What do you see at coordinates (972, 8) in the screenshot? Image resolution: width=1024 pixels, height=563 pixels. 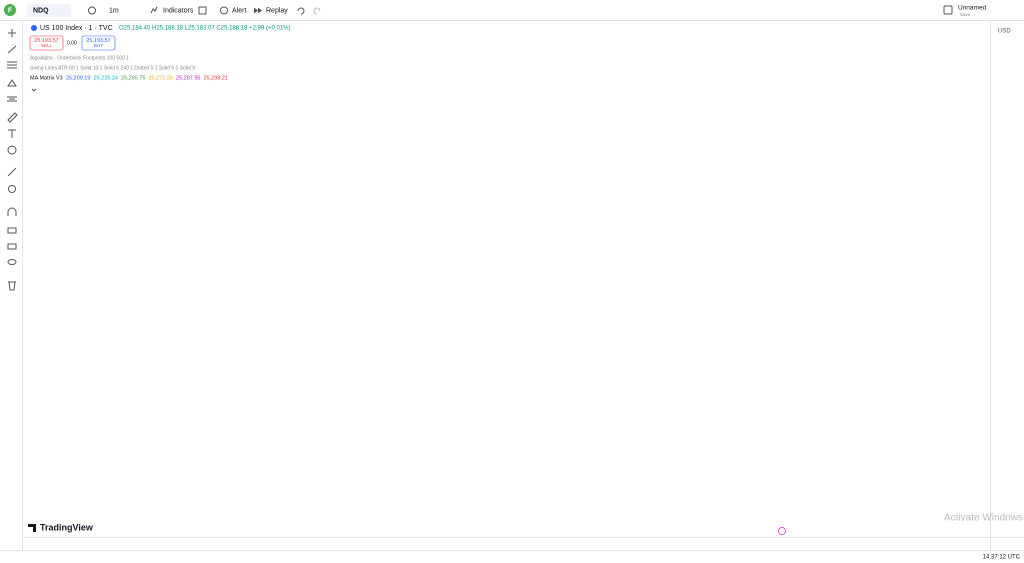 I see `layout-name: Unnamed` at bounding box center [972, 8].